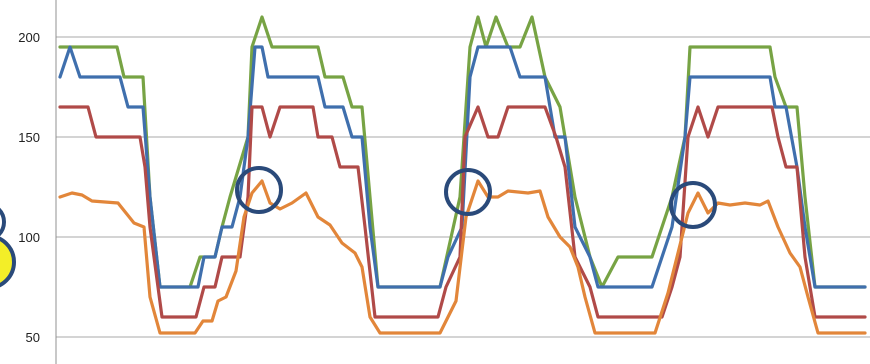 The width and height of the screenshot is (870, 364). Describe the element at coordinates (29, 187) in the screenshot. I see `y-tick-labels: 50 100 150 200` at that location.